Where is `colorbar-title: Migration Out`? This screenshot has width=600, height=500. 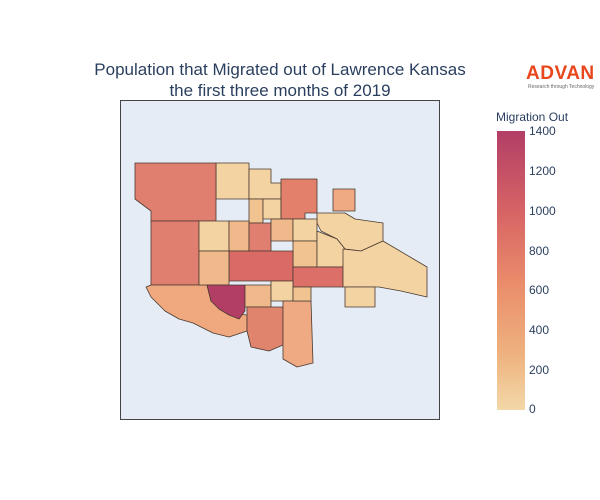
colorbar-title: Migration Out is located at coordinates (532, 117).